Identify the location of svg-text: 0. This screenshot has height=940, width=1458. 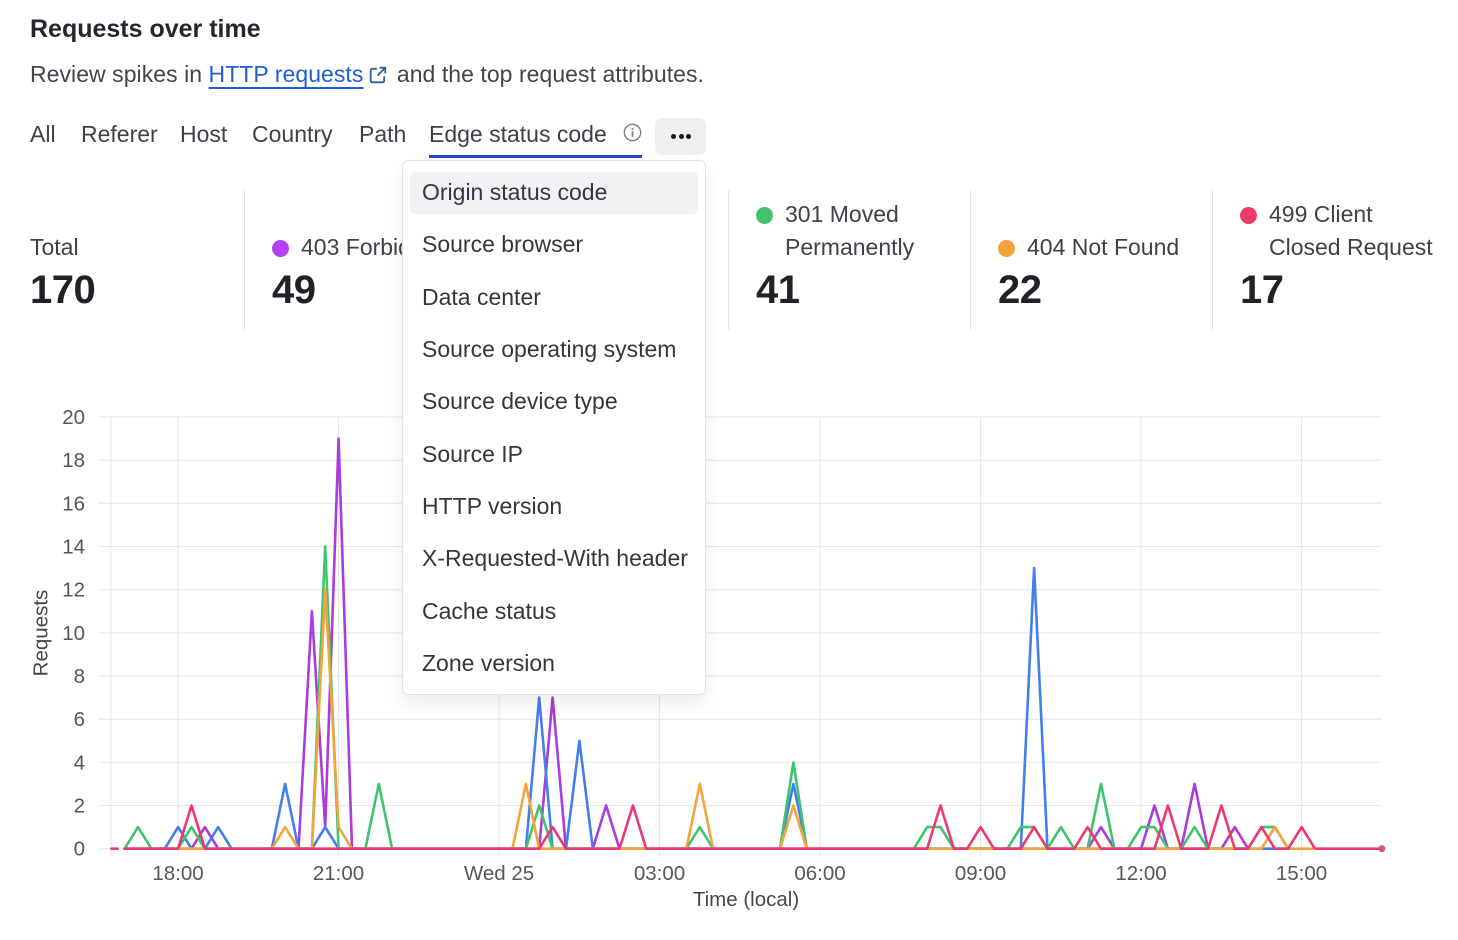
(79, 849).